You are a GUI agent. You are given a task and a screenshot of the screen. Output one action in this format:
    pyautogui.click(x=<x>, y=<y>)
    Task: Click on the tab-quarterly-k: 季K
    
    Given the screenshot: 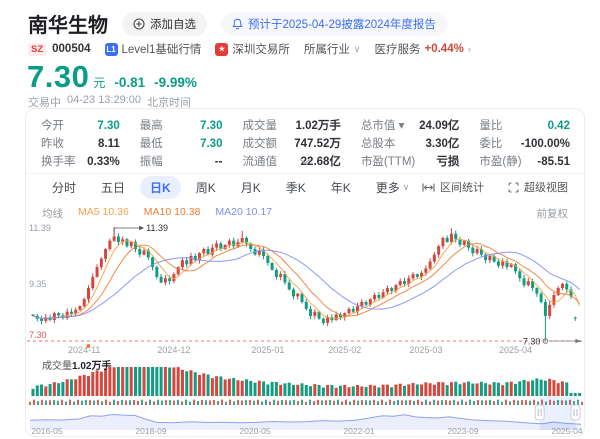 What is the action you would take?
    pyautogui.click(x=295, y=187)
    